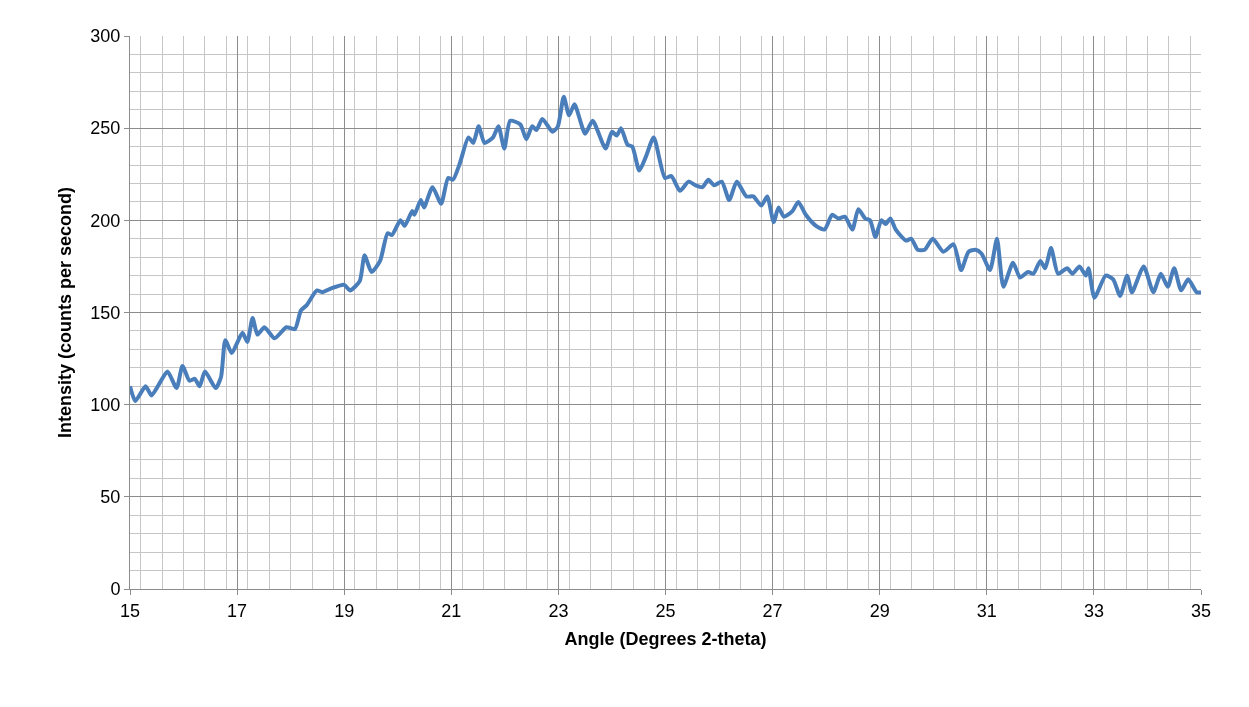  Describe the element at coordinates (105, 36) in the screenshot. I see `y-tick-label: 300` at that location.